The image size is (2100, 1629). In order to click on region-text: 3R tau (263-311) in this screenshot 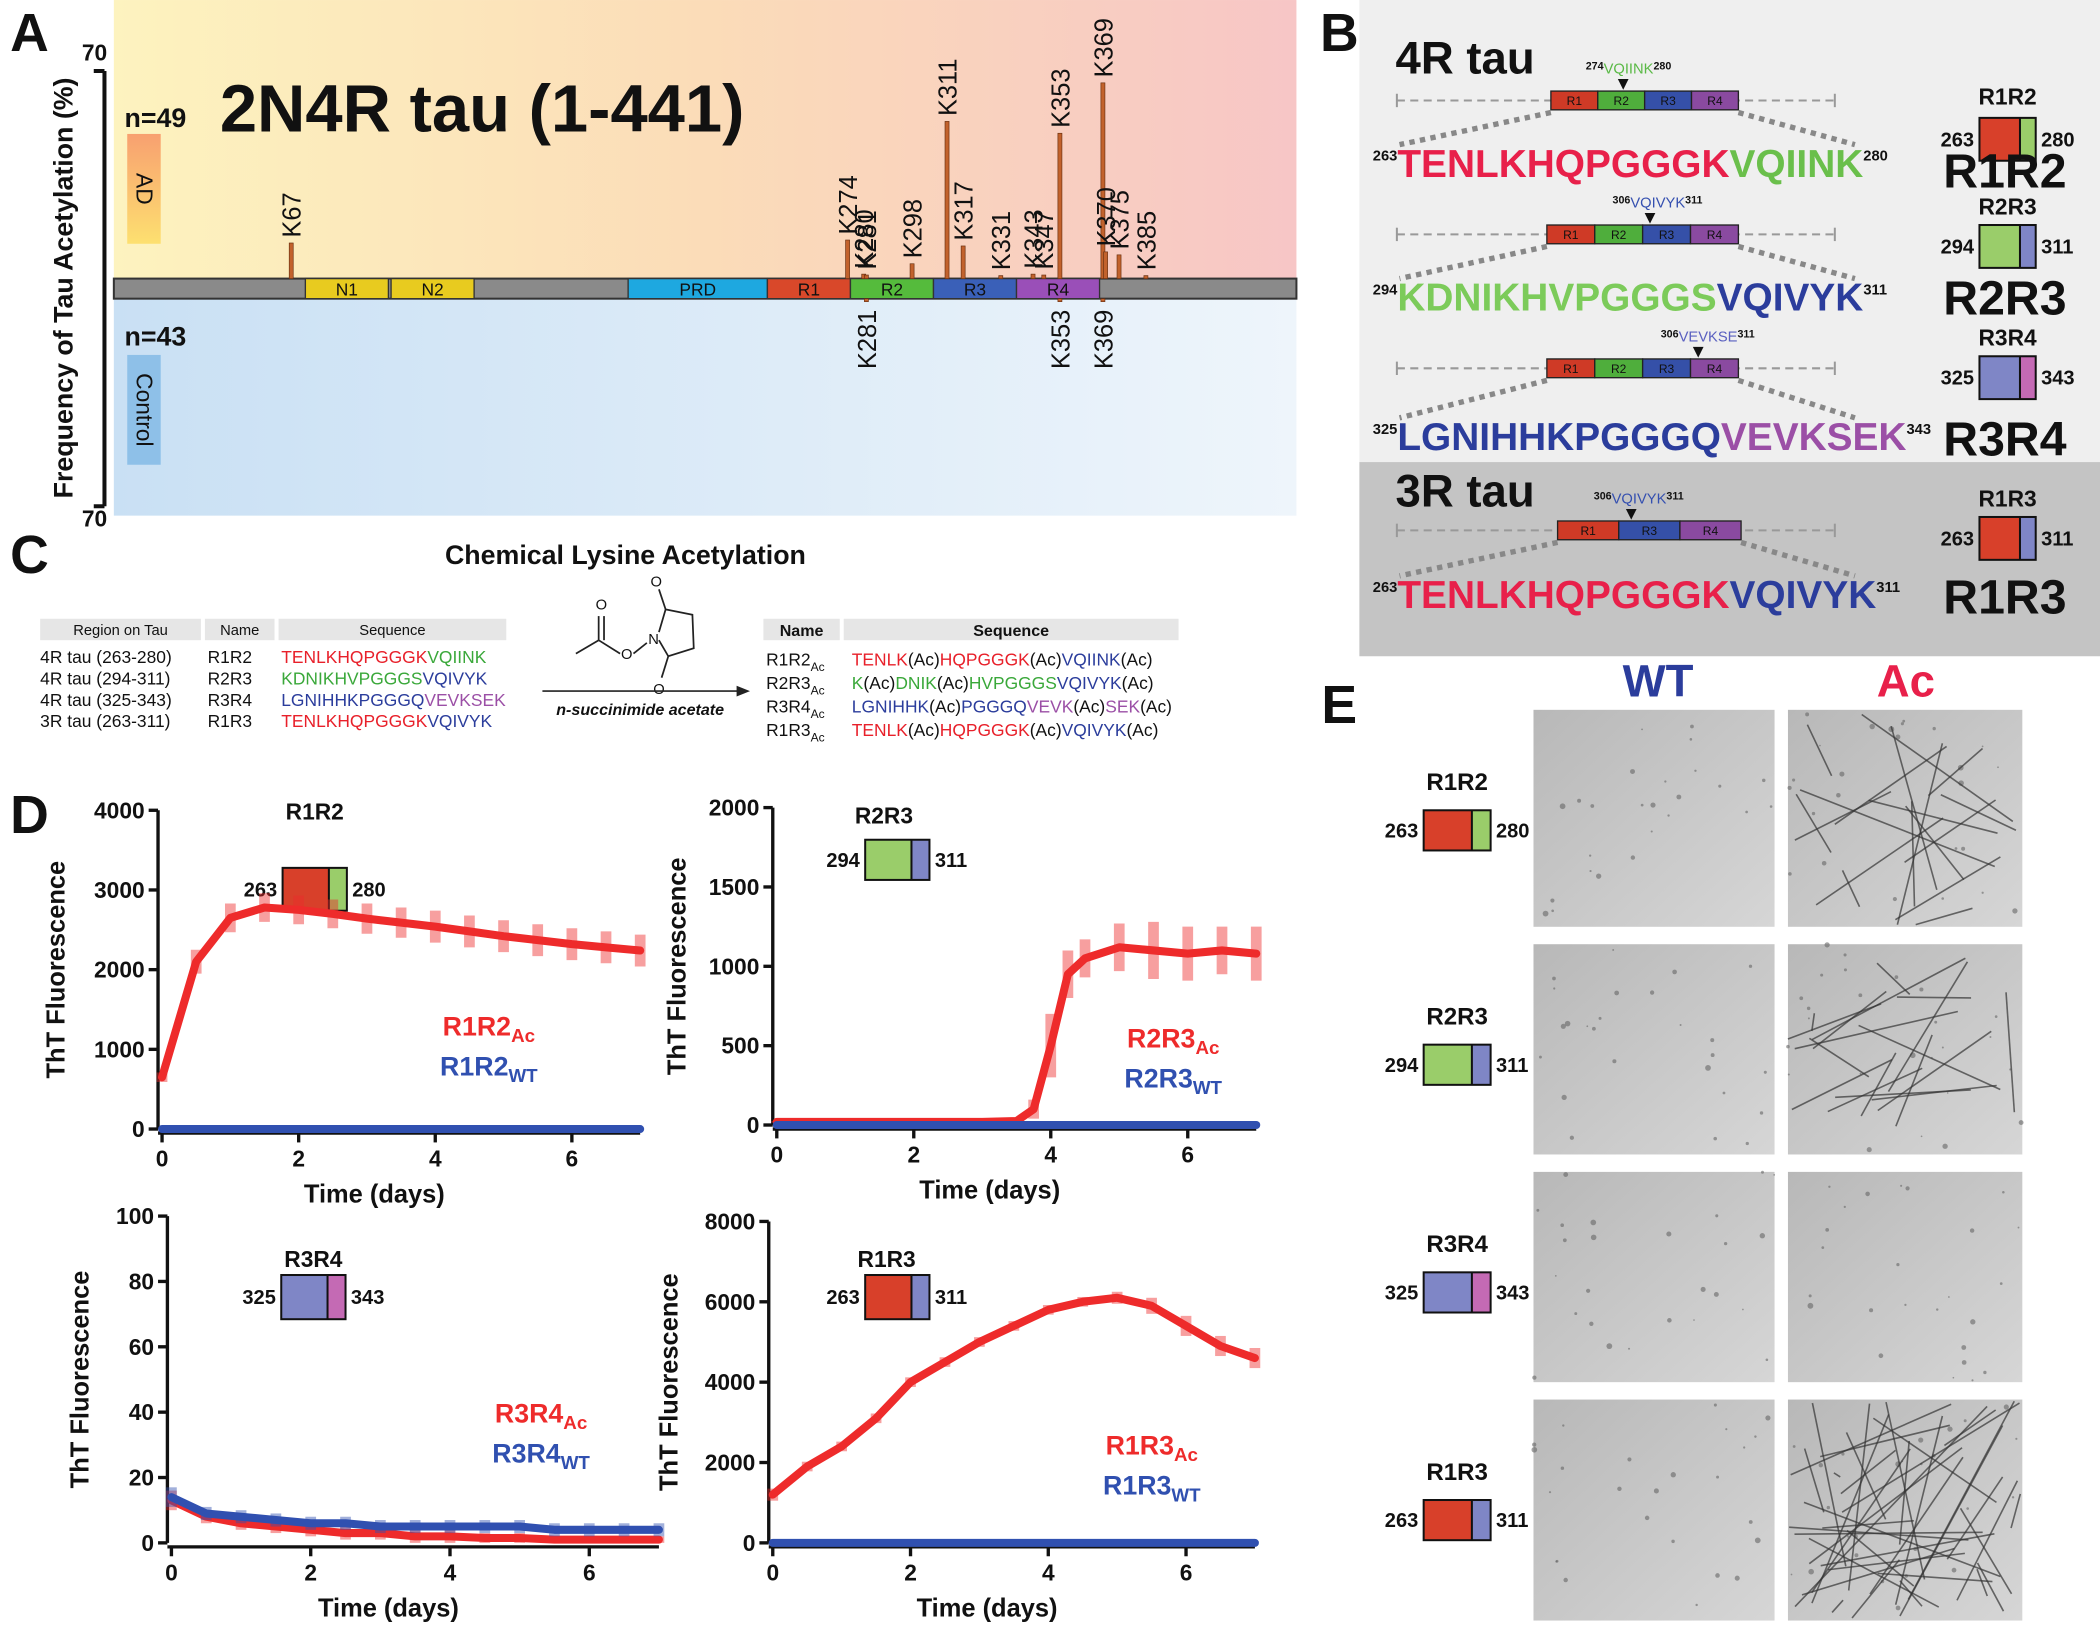, I will do `click(105, 721)`.